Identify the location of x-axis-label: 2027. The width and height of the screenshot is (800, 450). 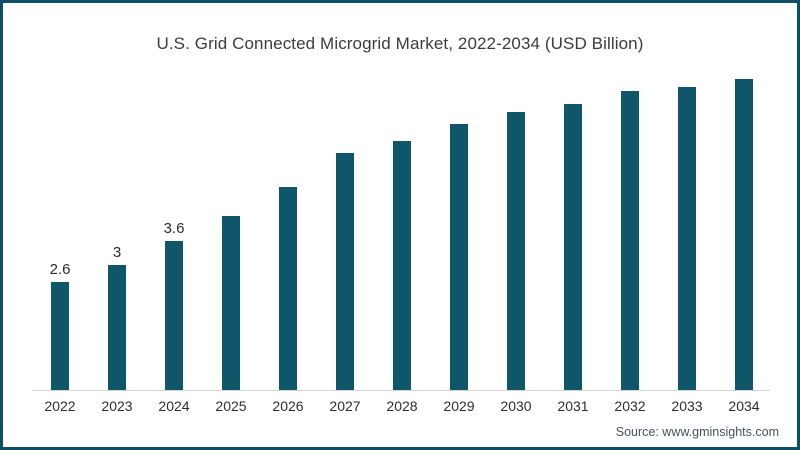
(345, 406).